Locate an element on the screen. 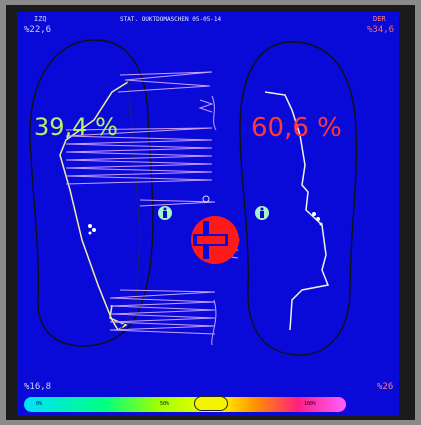 The image size is (421, 425). left-bottom-percentage: %16,8 is located at coordinates (38, 387).